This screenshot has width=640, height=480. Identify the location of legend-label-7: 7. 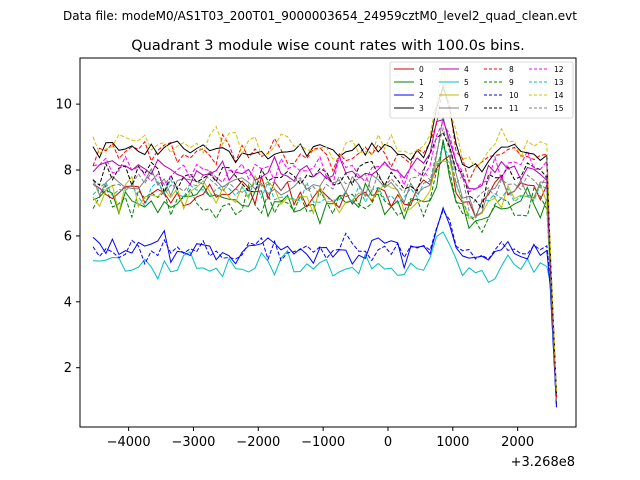
(466, 108).